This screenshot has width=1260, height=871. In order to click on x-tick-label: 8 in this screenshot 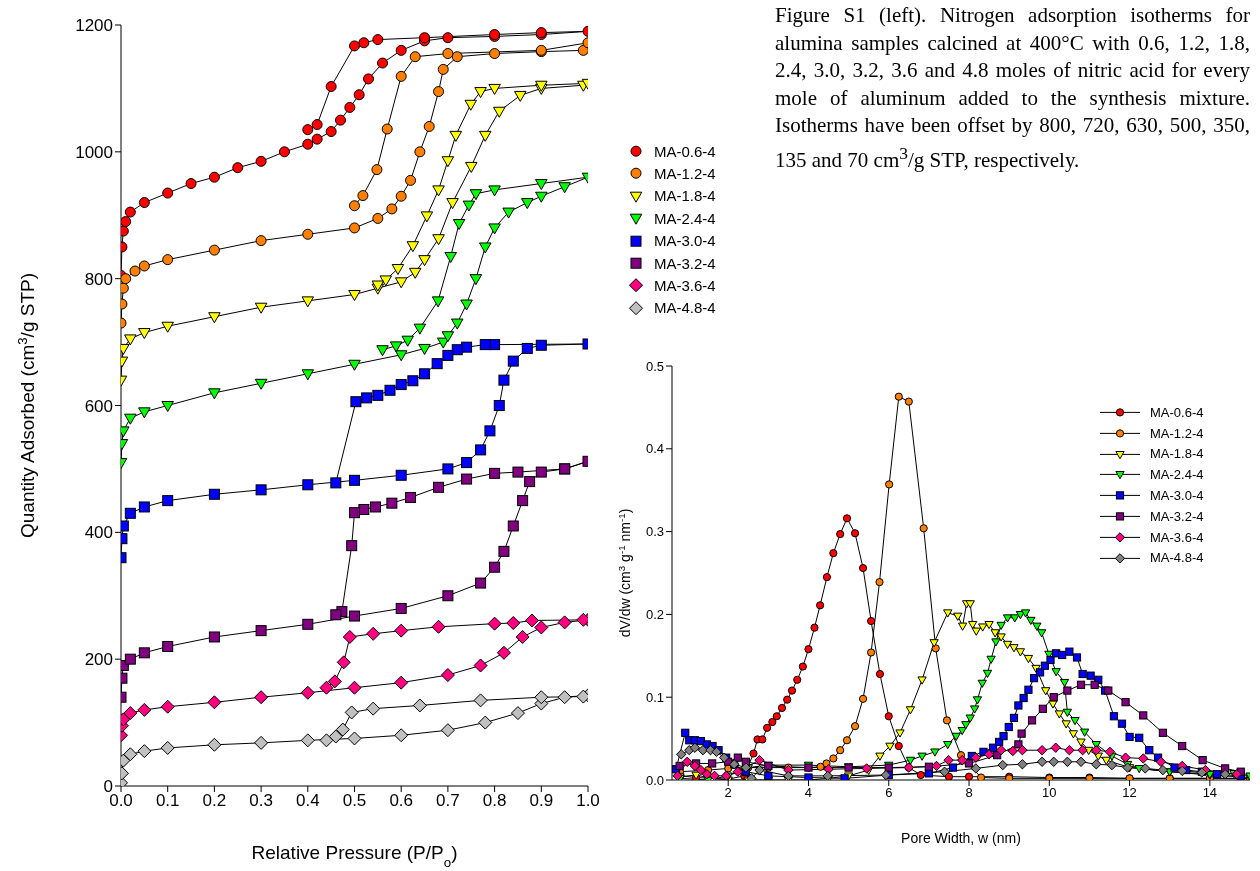, I will do `click(969, 793)`.